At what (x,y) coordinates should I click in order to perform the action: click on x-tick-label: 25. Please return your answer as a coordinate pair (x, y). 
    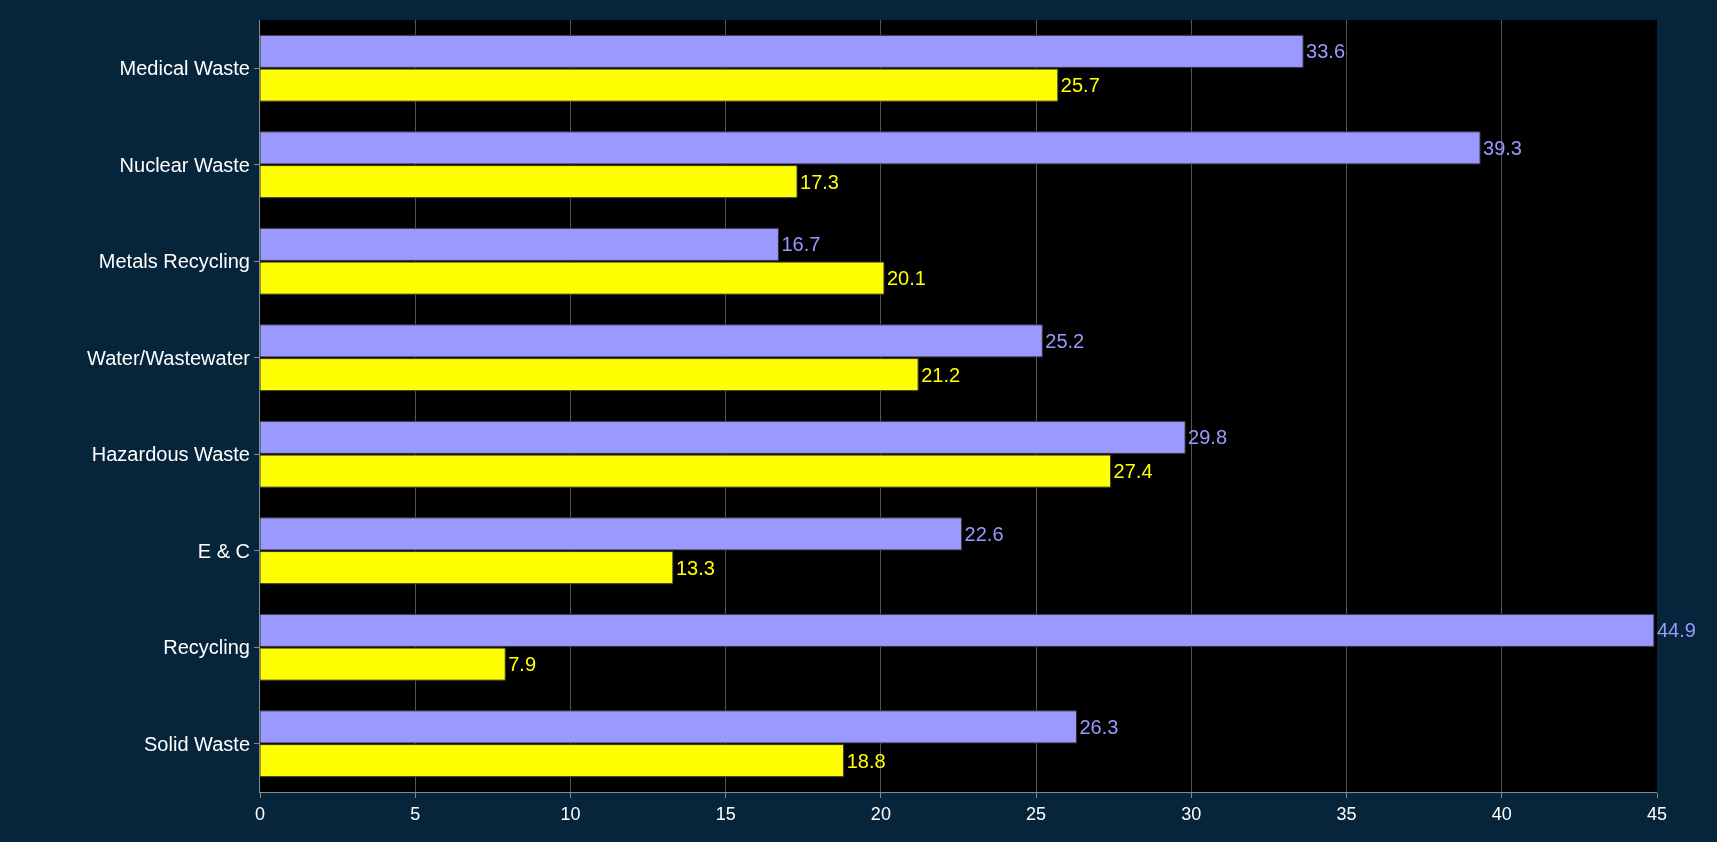
    Looking at the image, I should click on (1036, 813).